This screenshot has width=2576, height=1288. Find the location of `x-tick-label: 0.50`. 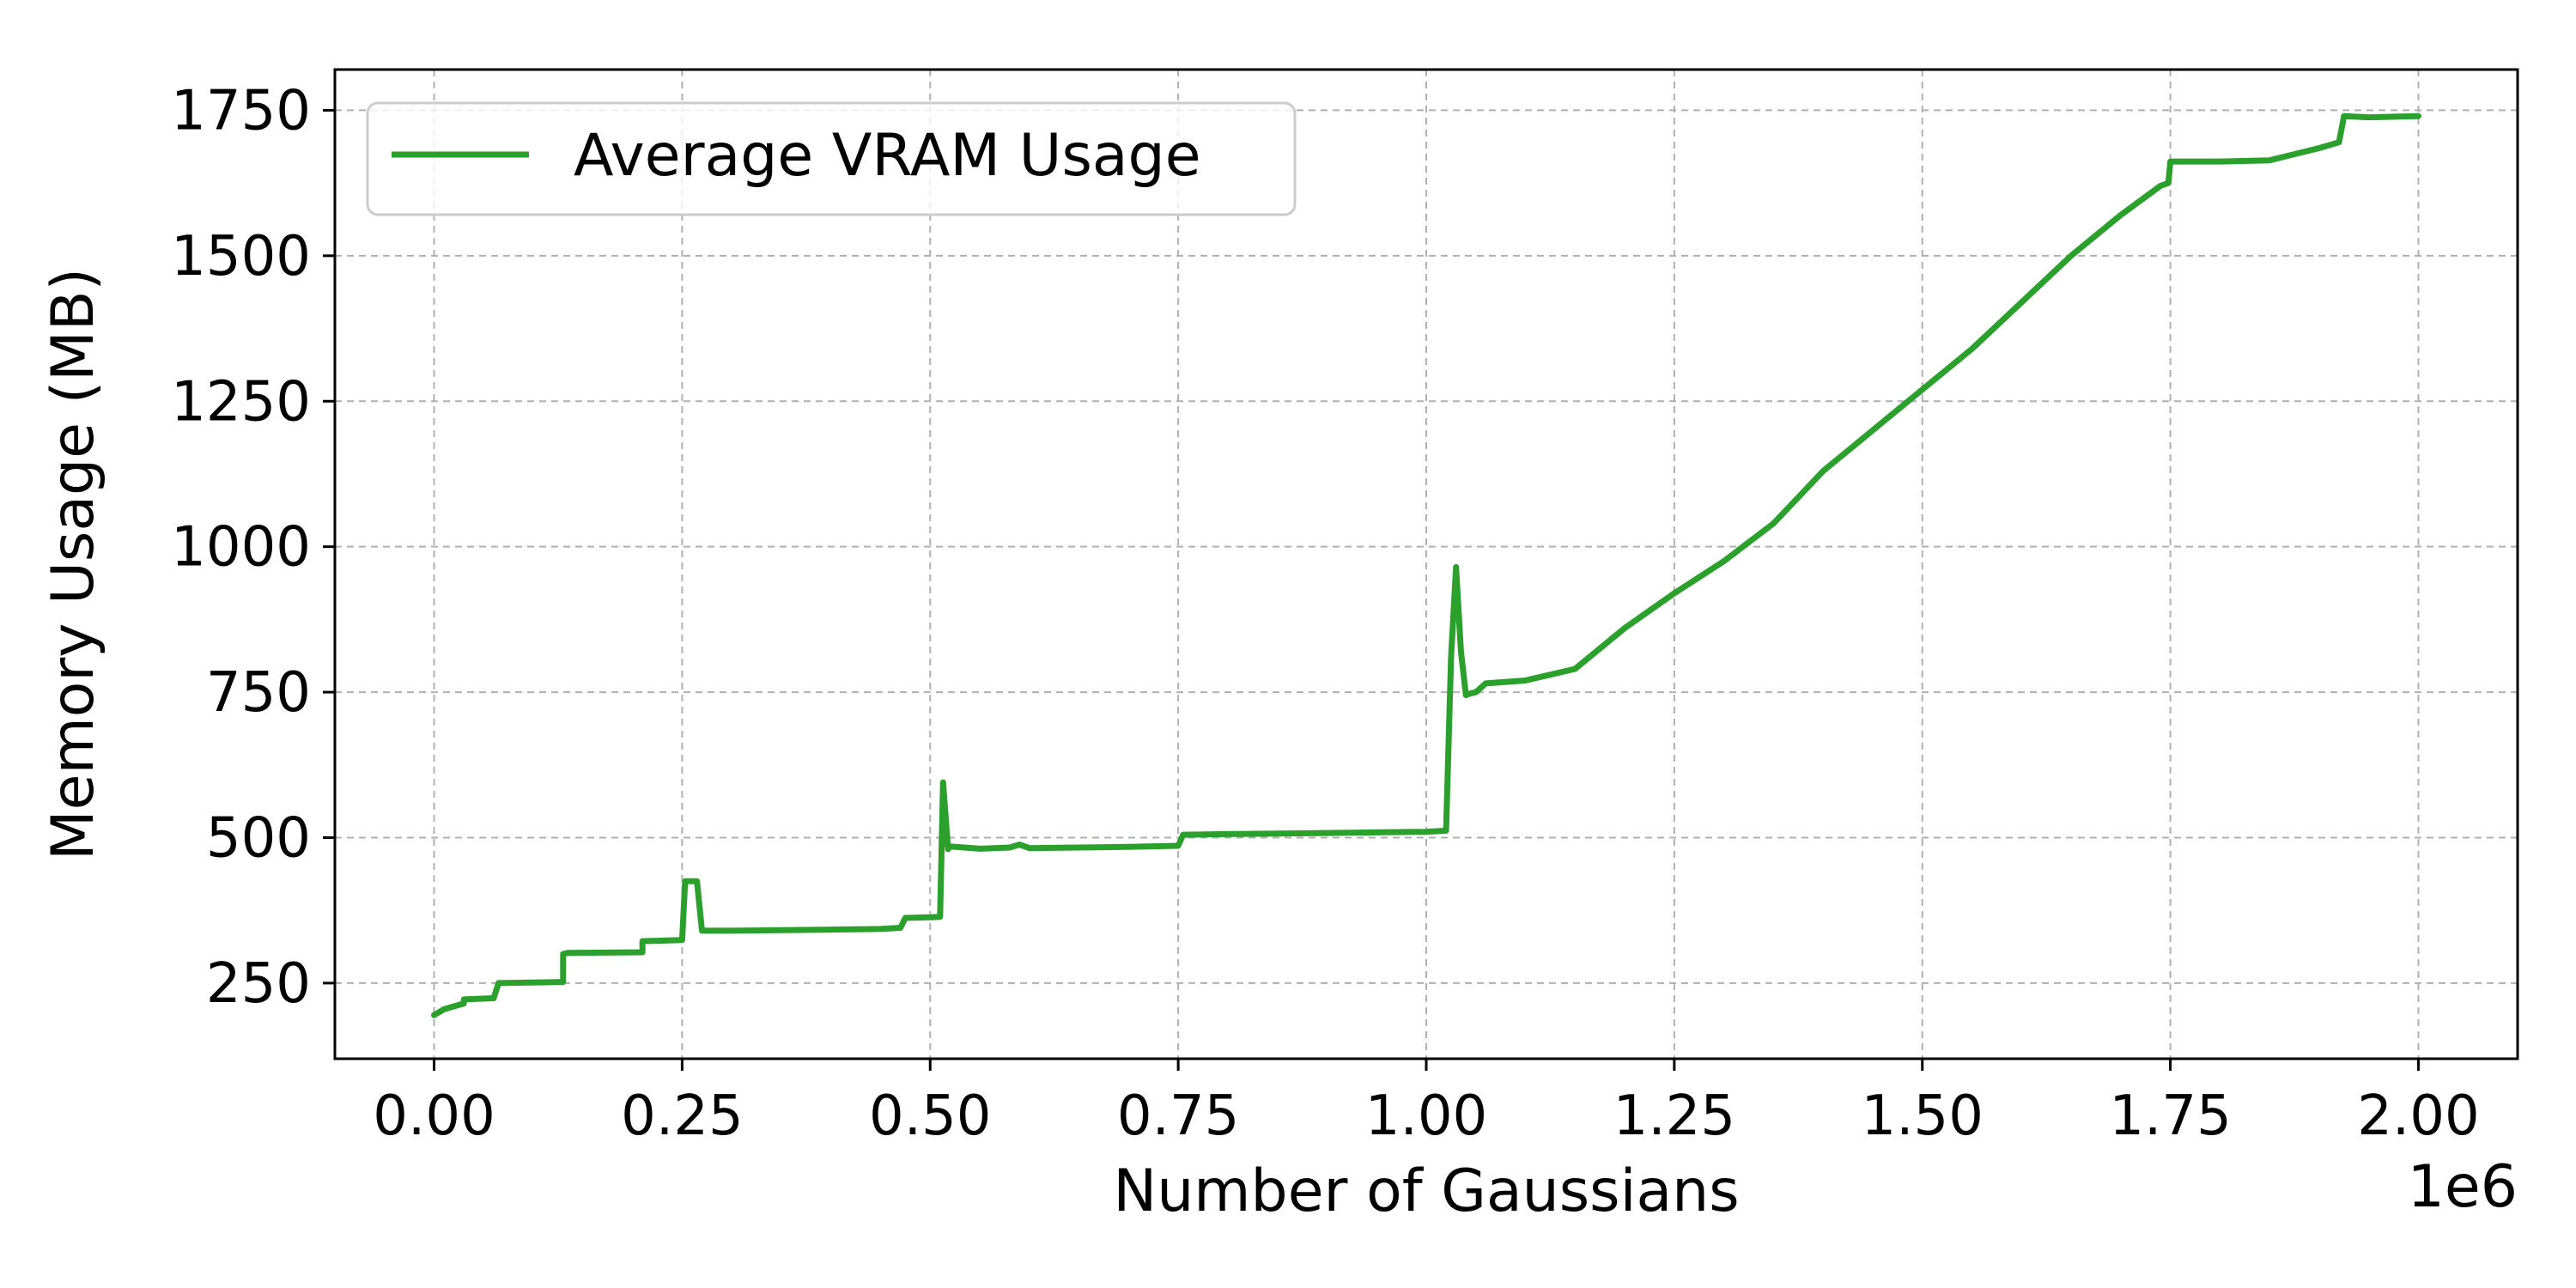

x-tick-label: 0.50 is located at coordinates (930, 1116).